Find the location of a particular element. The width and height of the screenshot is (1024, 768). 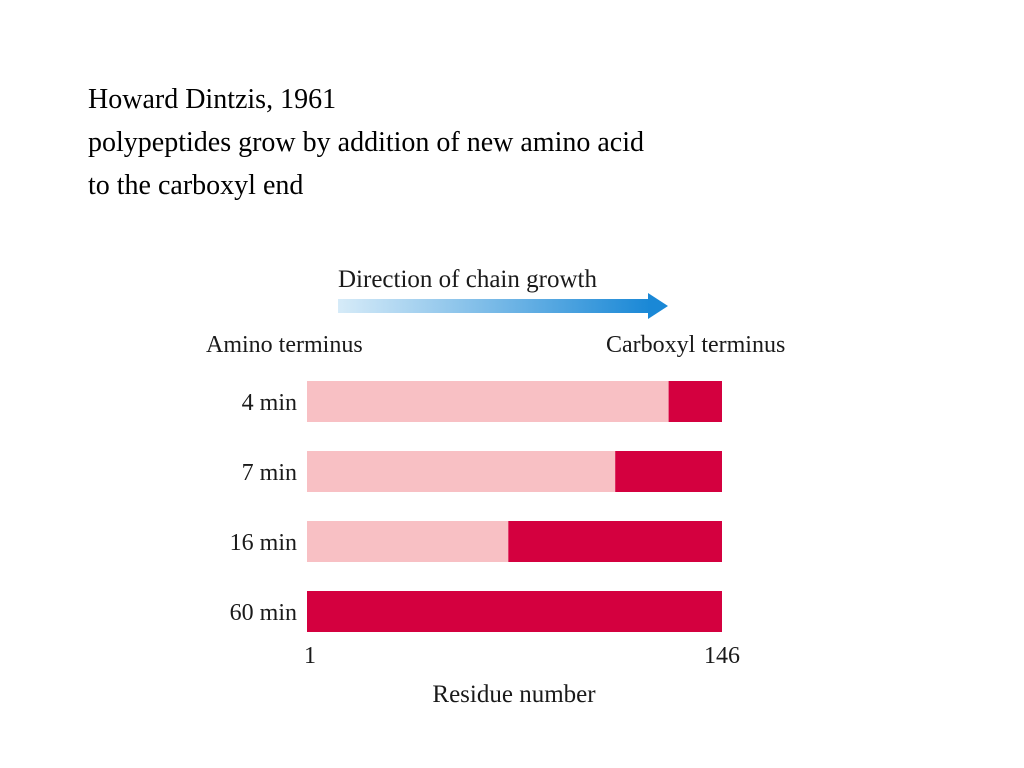

x-axis-label: Residue number is located at coordinates (514, 694).